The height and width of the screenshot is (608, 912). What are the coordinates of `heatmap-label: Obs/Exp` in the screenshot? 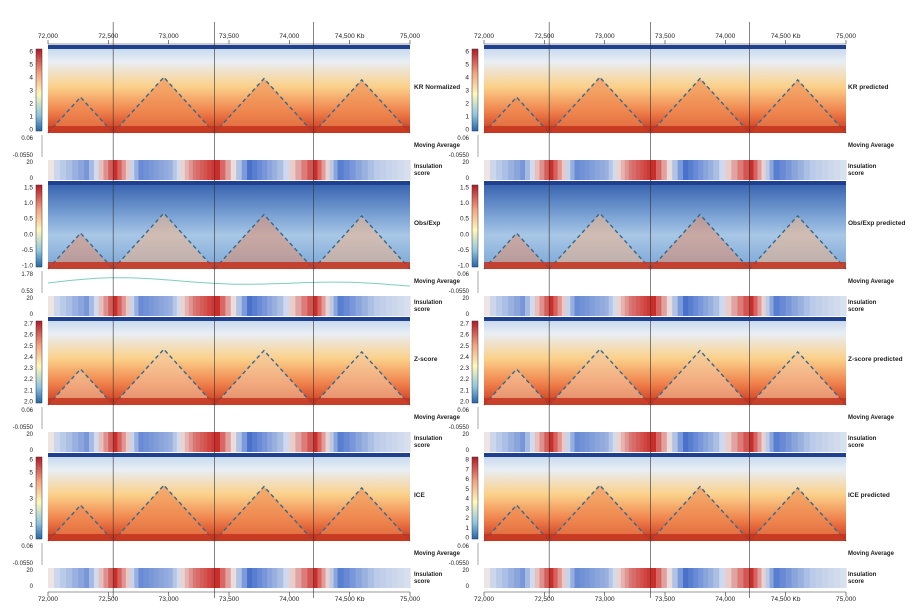 It's located at (427, 223).